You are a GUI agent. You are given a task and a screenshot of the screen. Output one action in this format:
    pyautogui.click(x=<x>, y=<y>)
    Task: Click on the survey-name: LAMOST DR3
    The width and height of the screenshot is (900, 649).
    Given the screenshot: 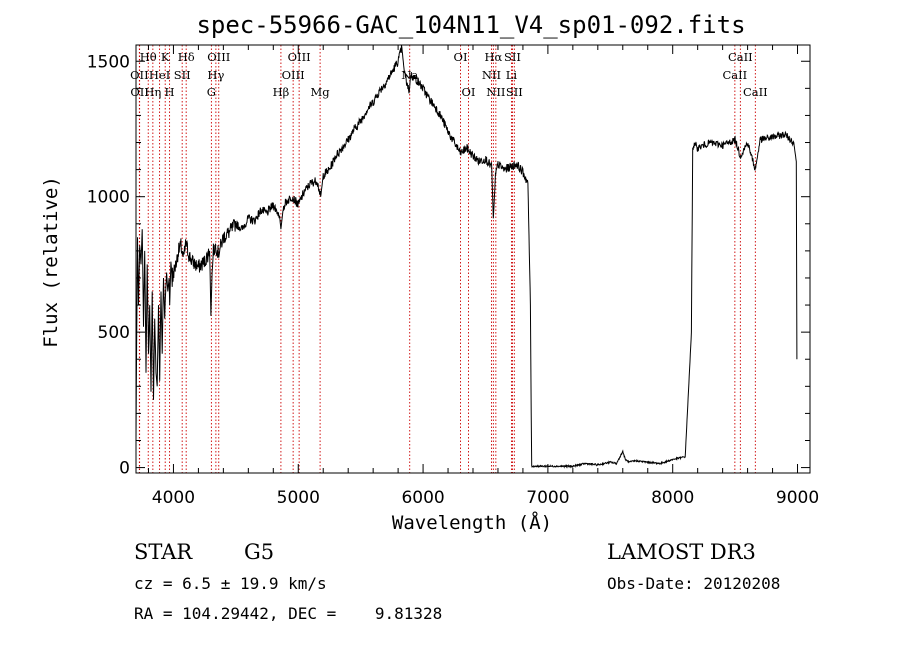 What is the action you would take?
    pyautogui.click(x=681, y=552)
    